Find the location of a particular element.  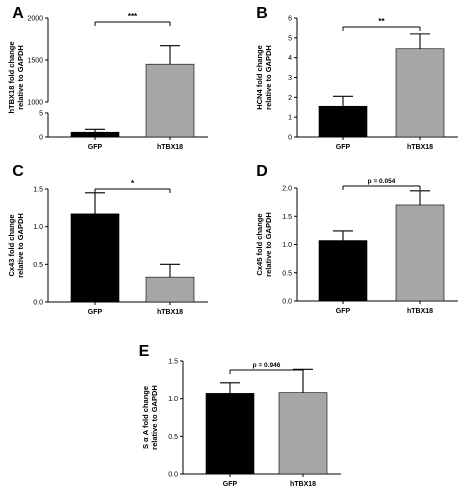

significance-label: p = 0.054 is located at coordinates (382, 181).